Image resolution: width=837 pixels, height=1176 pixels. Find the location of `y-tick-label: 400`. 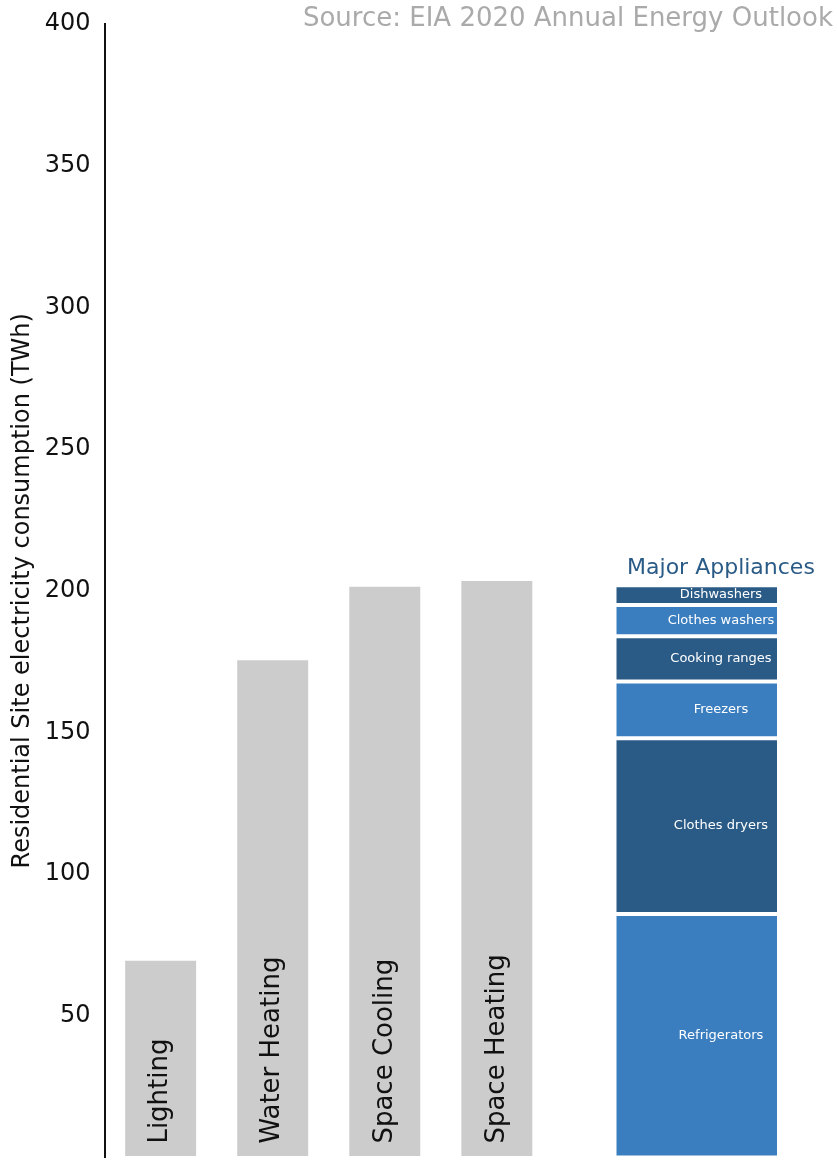

y-tick-label: 400 is located at coordinates (67, 22).